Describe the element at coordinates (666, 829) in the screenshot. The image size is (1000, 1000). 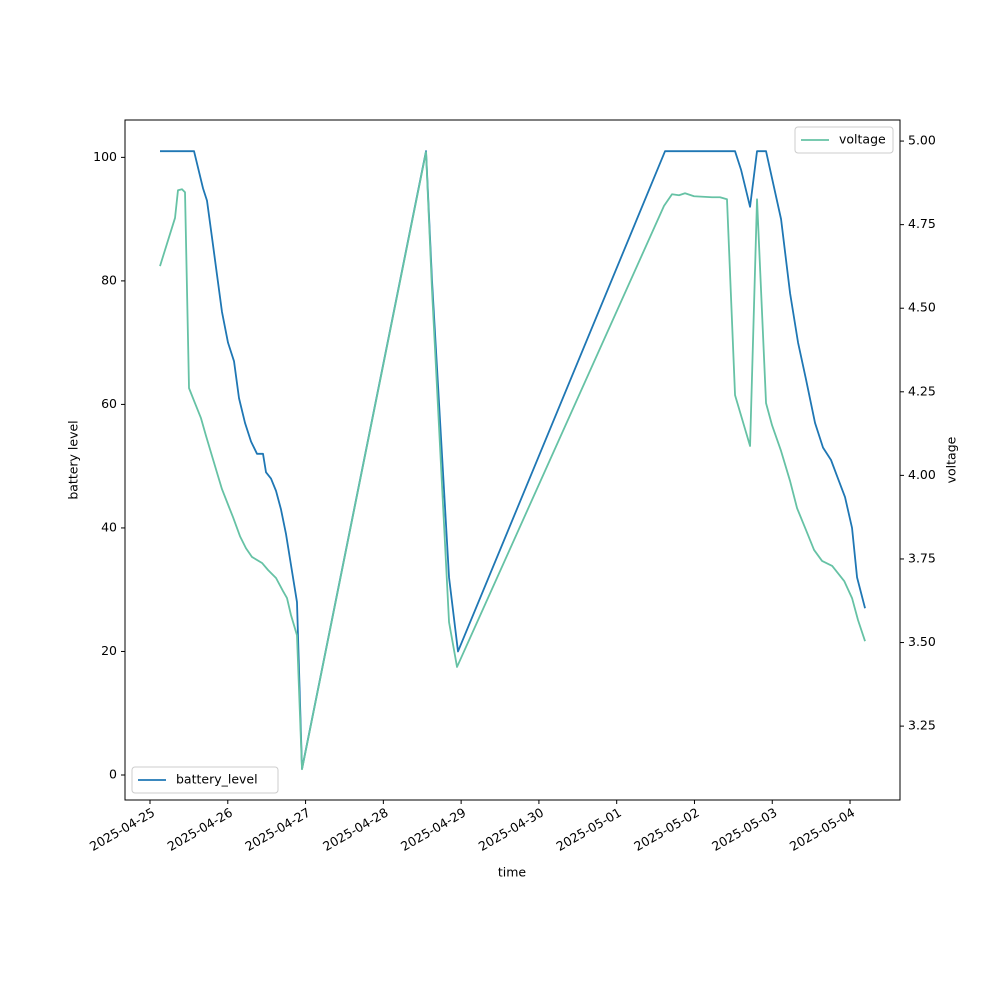
I see `x-tick-label: 2025-05-02` at that location.